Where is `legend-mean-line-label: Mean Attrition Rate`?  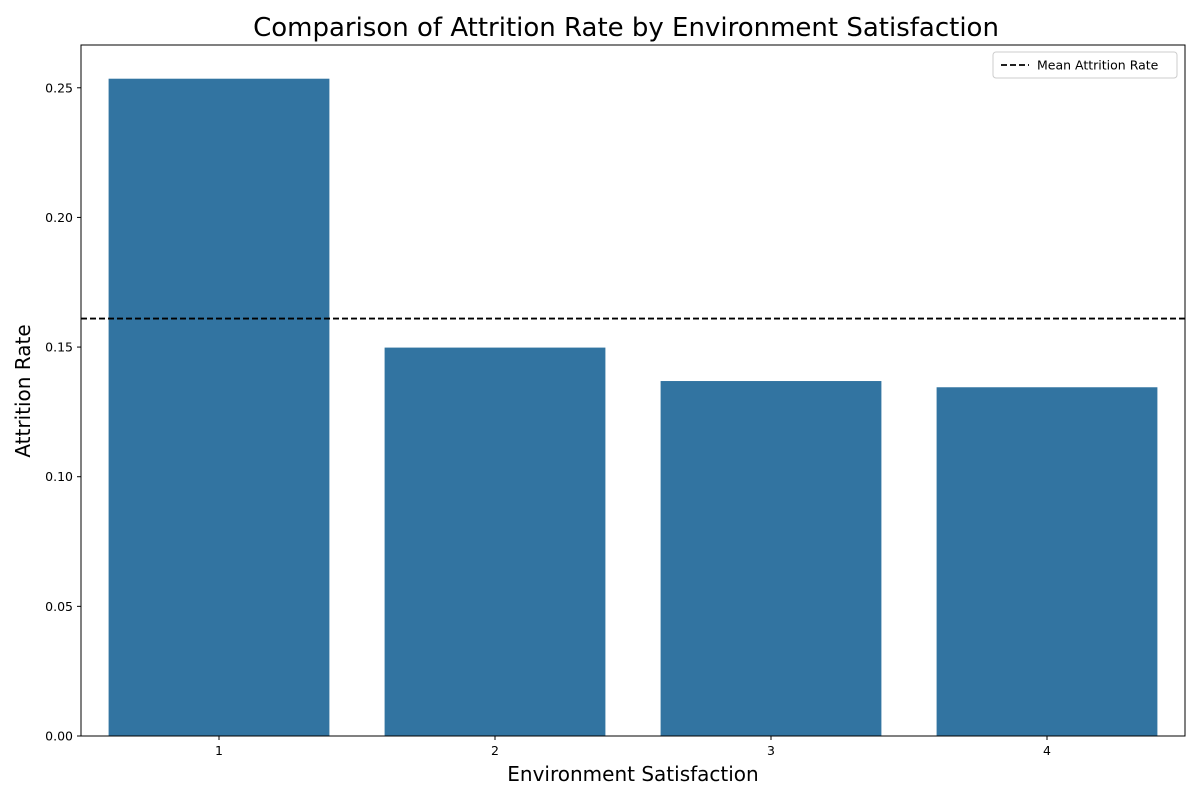 legend-mean-line-label: Mean Attrition Rate is located at coordinates (1098, 65).